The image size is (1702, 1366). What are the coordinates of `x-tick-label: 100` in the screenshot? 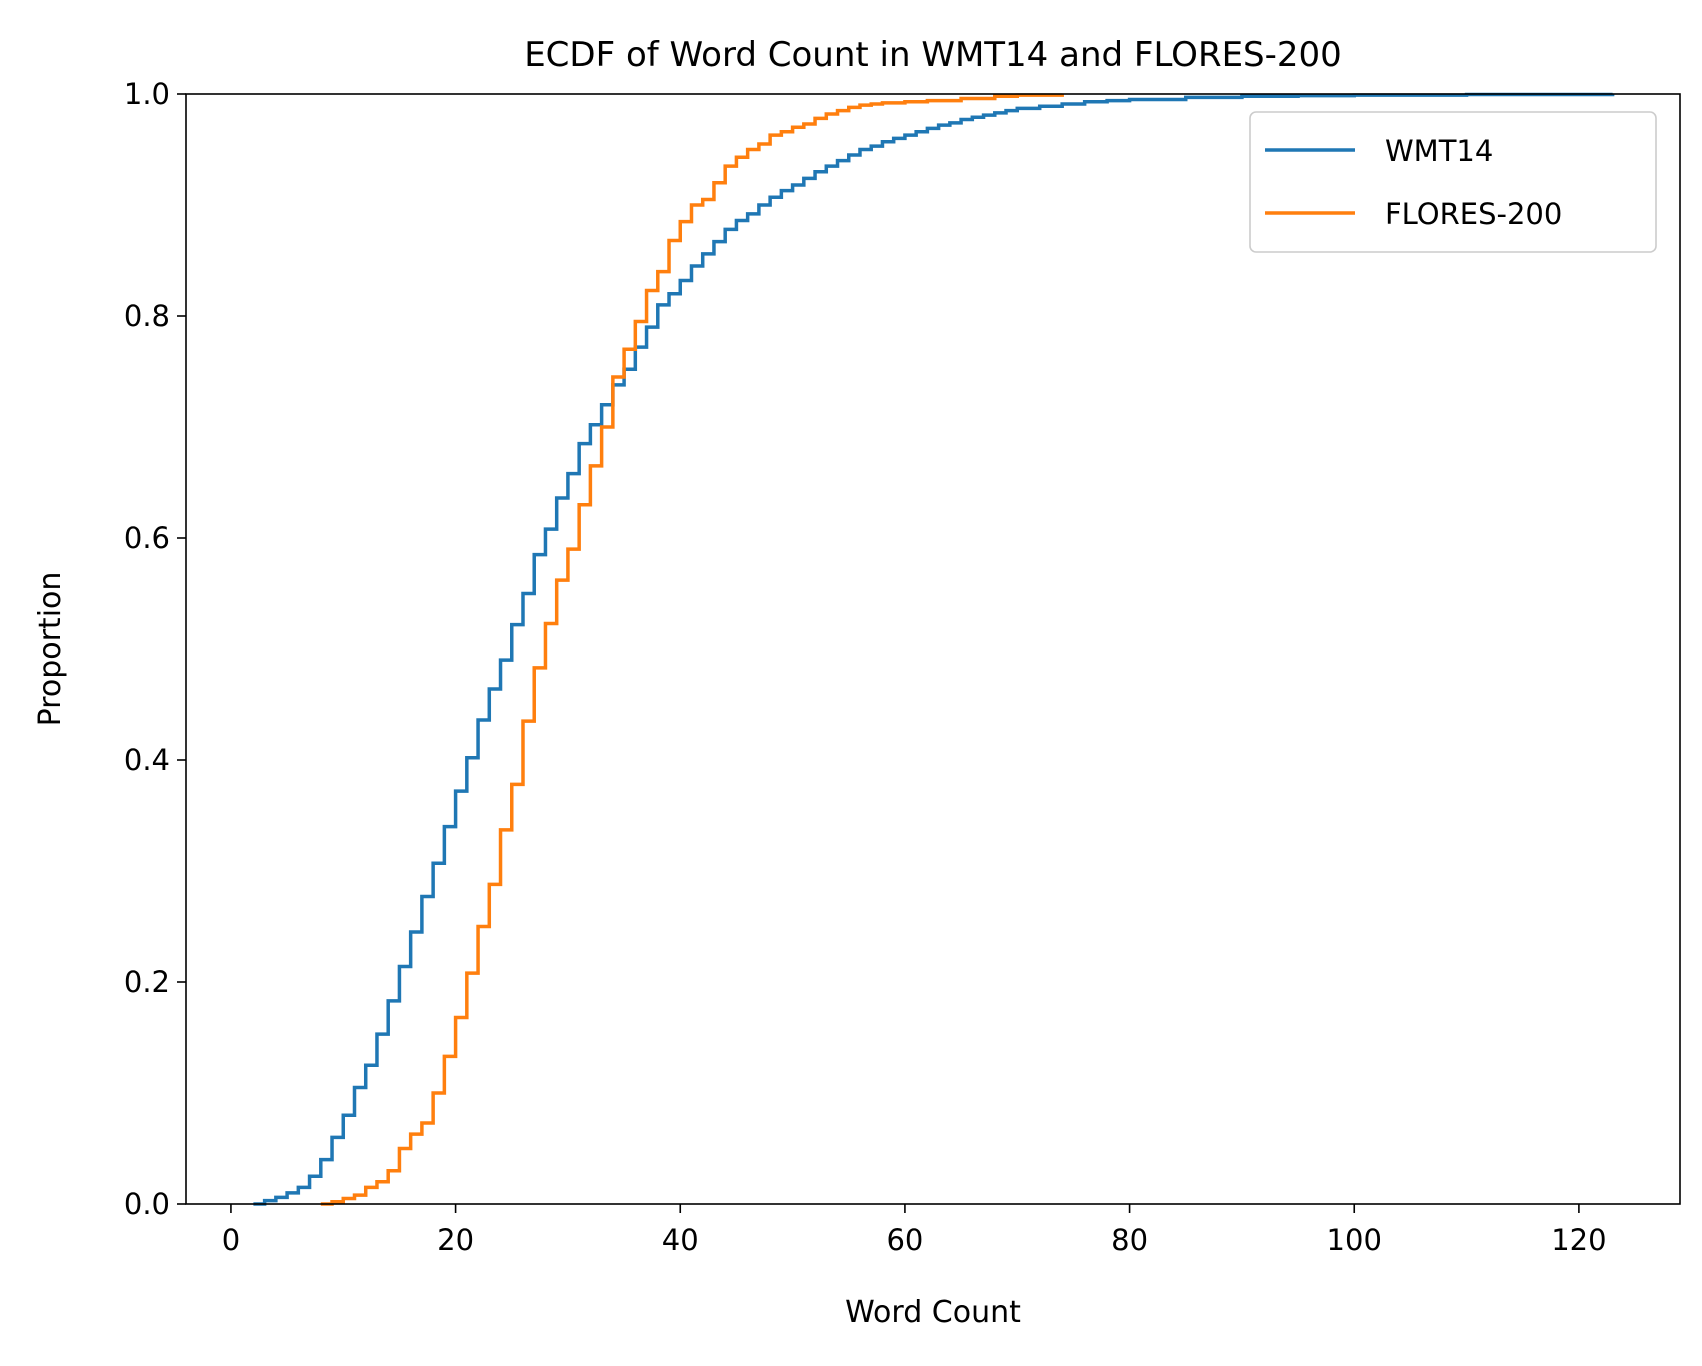 It's located at (1354, 1240).